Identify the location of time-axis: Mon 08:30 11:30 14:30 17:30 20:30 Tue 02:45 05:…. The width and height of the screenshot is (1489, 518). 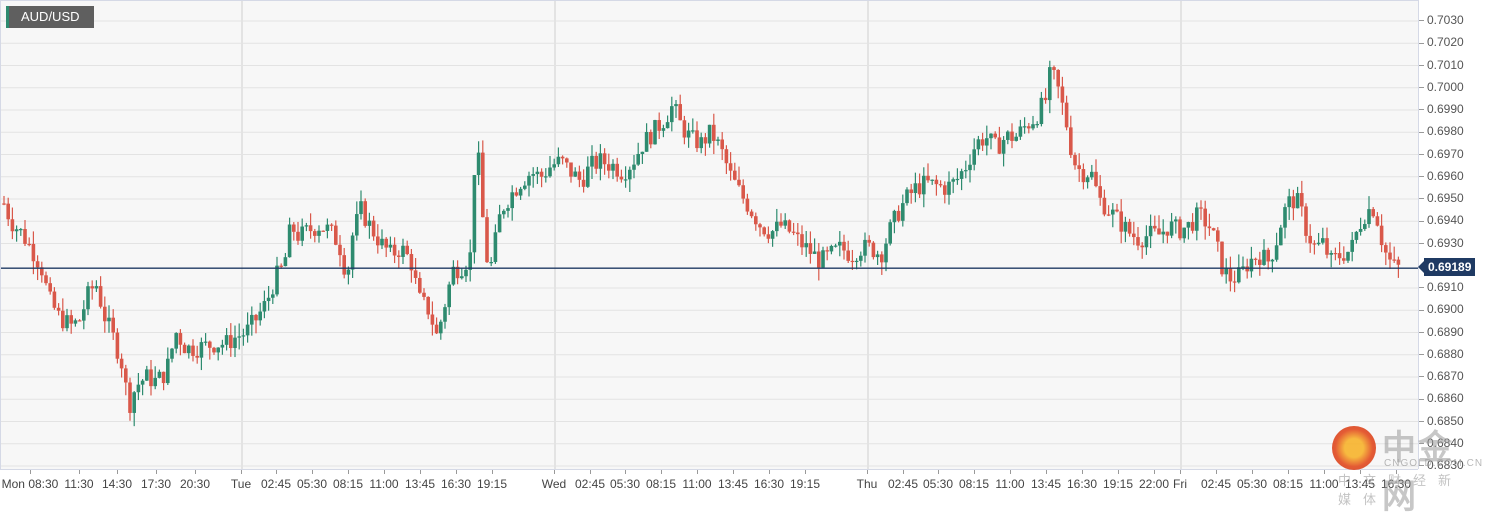
(709, 482).